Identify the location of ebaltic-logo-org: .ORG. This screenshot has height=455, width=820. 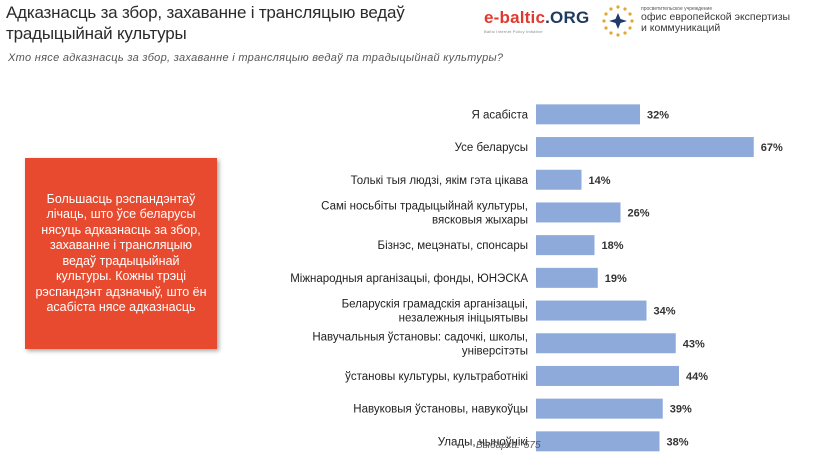
(567, 17).